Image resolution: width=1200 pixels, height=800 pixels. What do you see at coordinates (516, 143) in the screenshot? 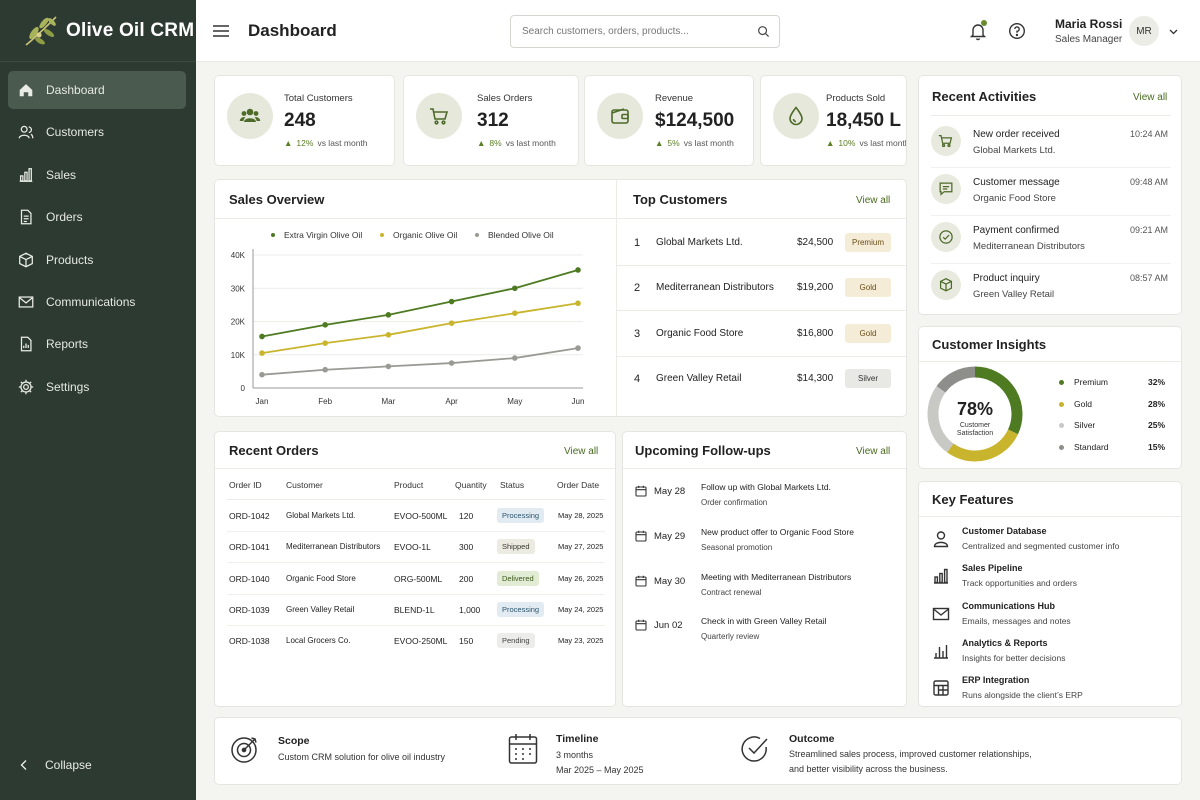
I see `stat-delta: ▲ 8% vs last month` at bounding box center [516, 143].